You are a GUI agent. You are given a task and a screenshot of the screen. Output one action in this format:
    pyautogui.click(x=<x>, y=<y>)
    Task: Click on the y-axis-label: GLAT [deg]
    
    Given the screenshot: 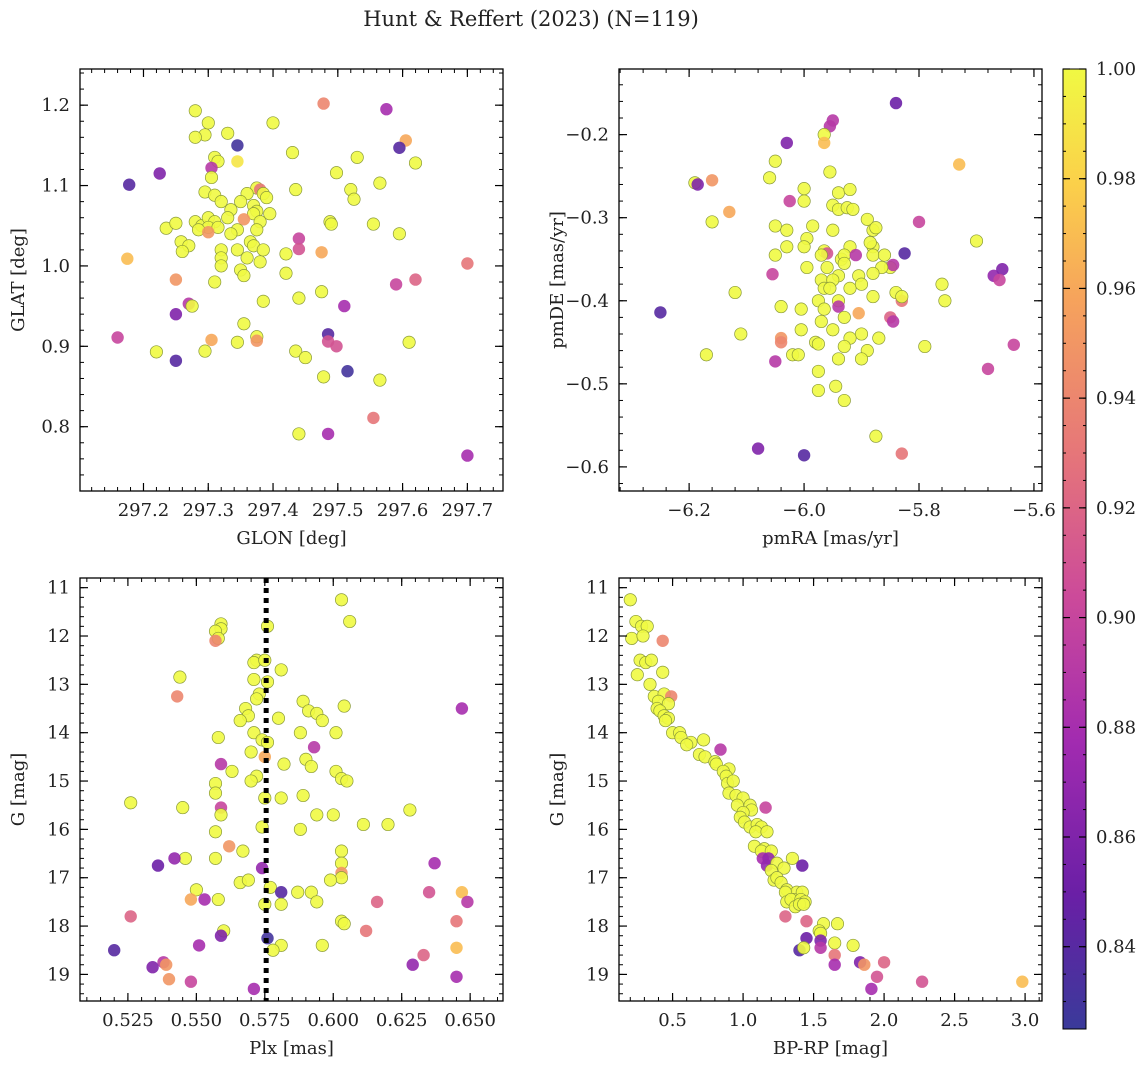 What is the action you would take?
    pyautogui.click(x=18, y=280)
    